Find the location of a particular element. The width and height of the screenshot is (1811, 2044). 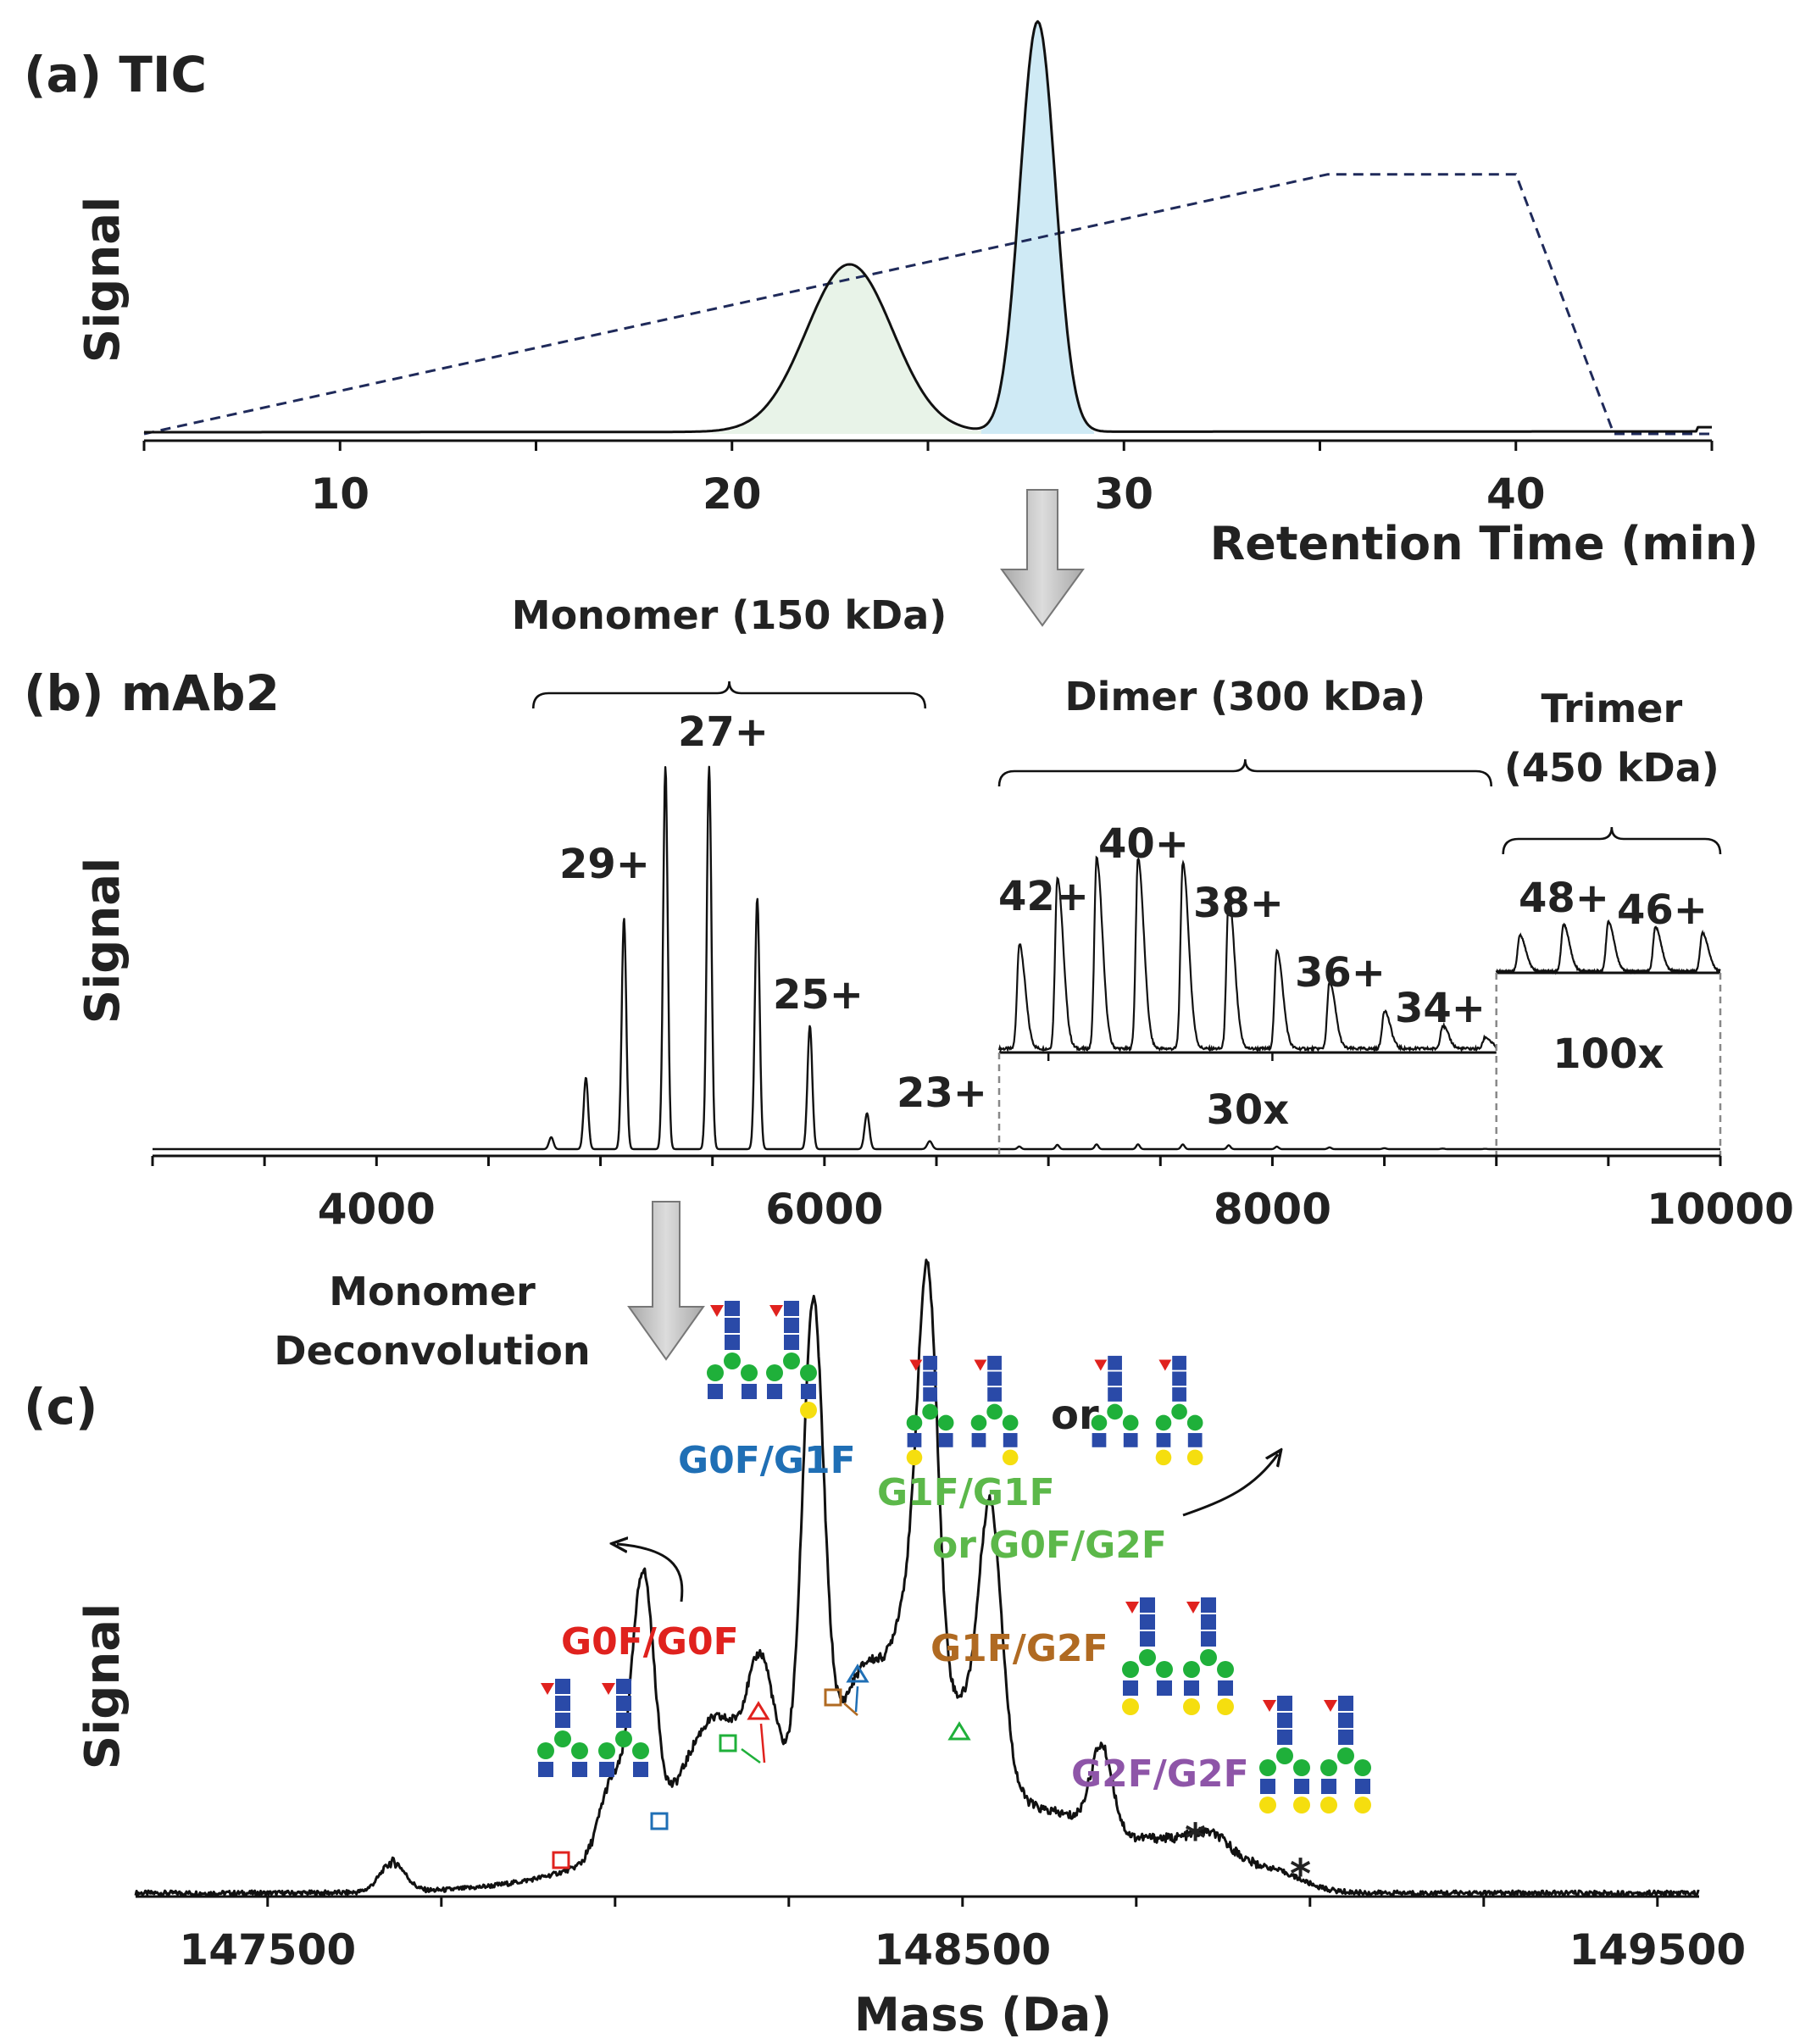

panel-a-peak-fills is located at coordinates (903, 229).